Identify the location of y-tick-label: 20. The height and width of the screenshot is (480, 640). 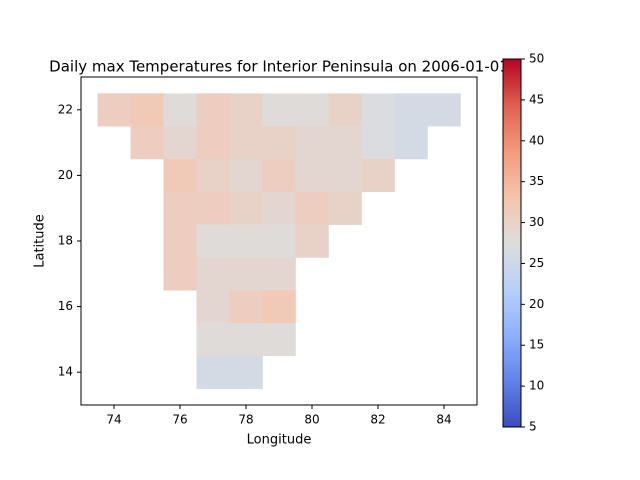
(65, 175).